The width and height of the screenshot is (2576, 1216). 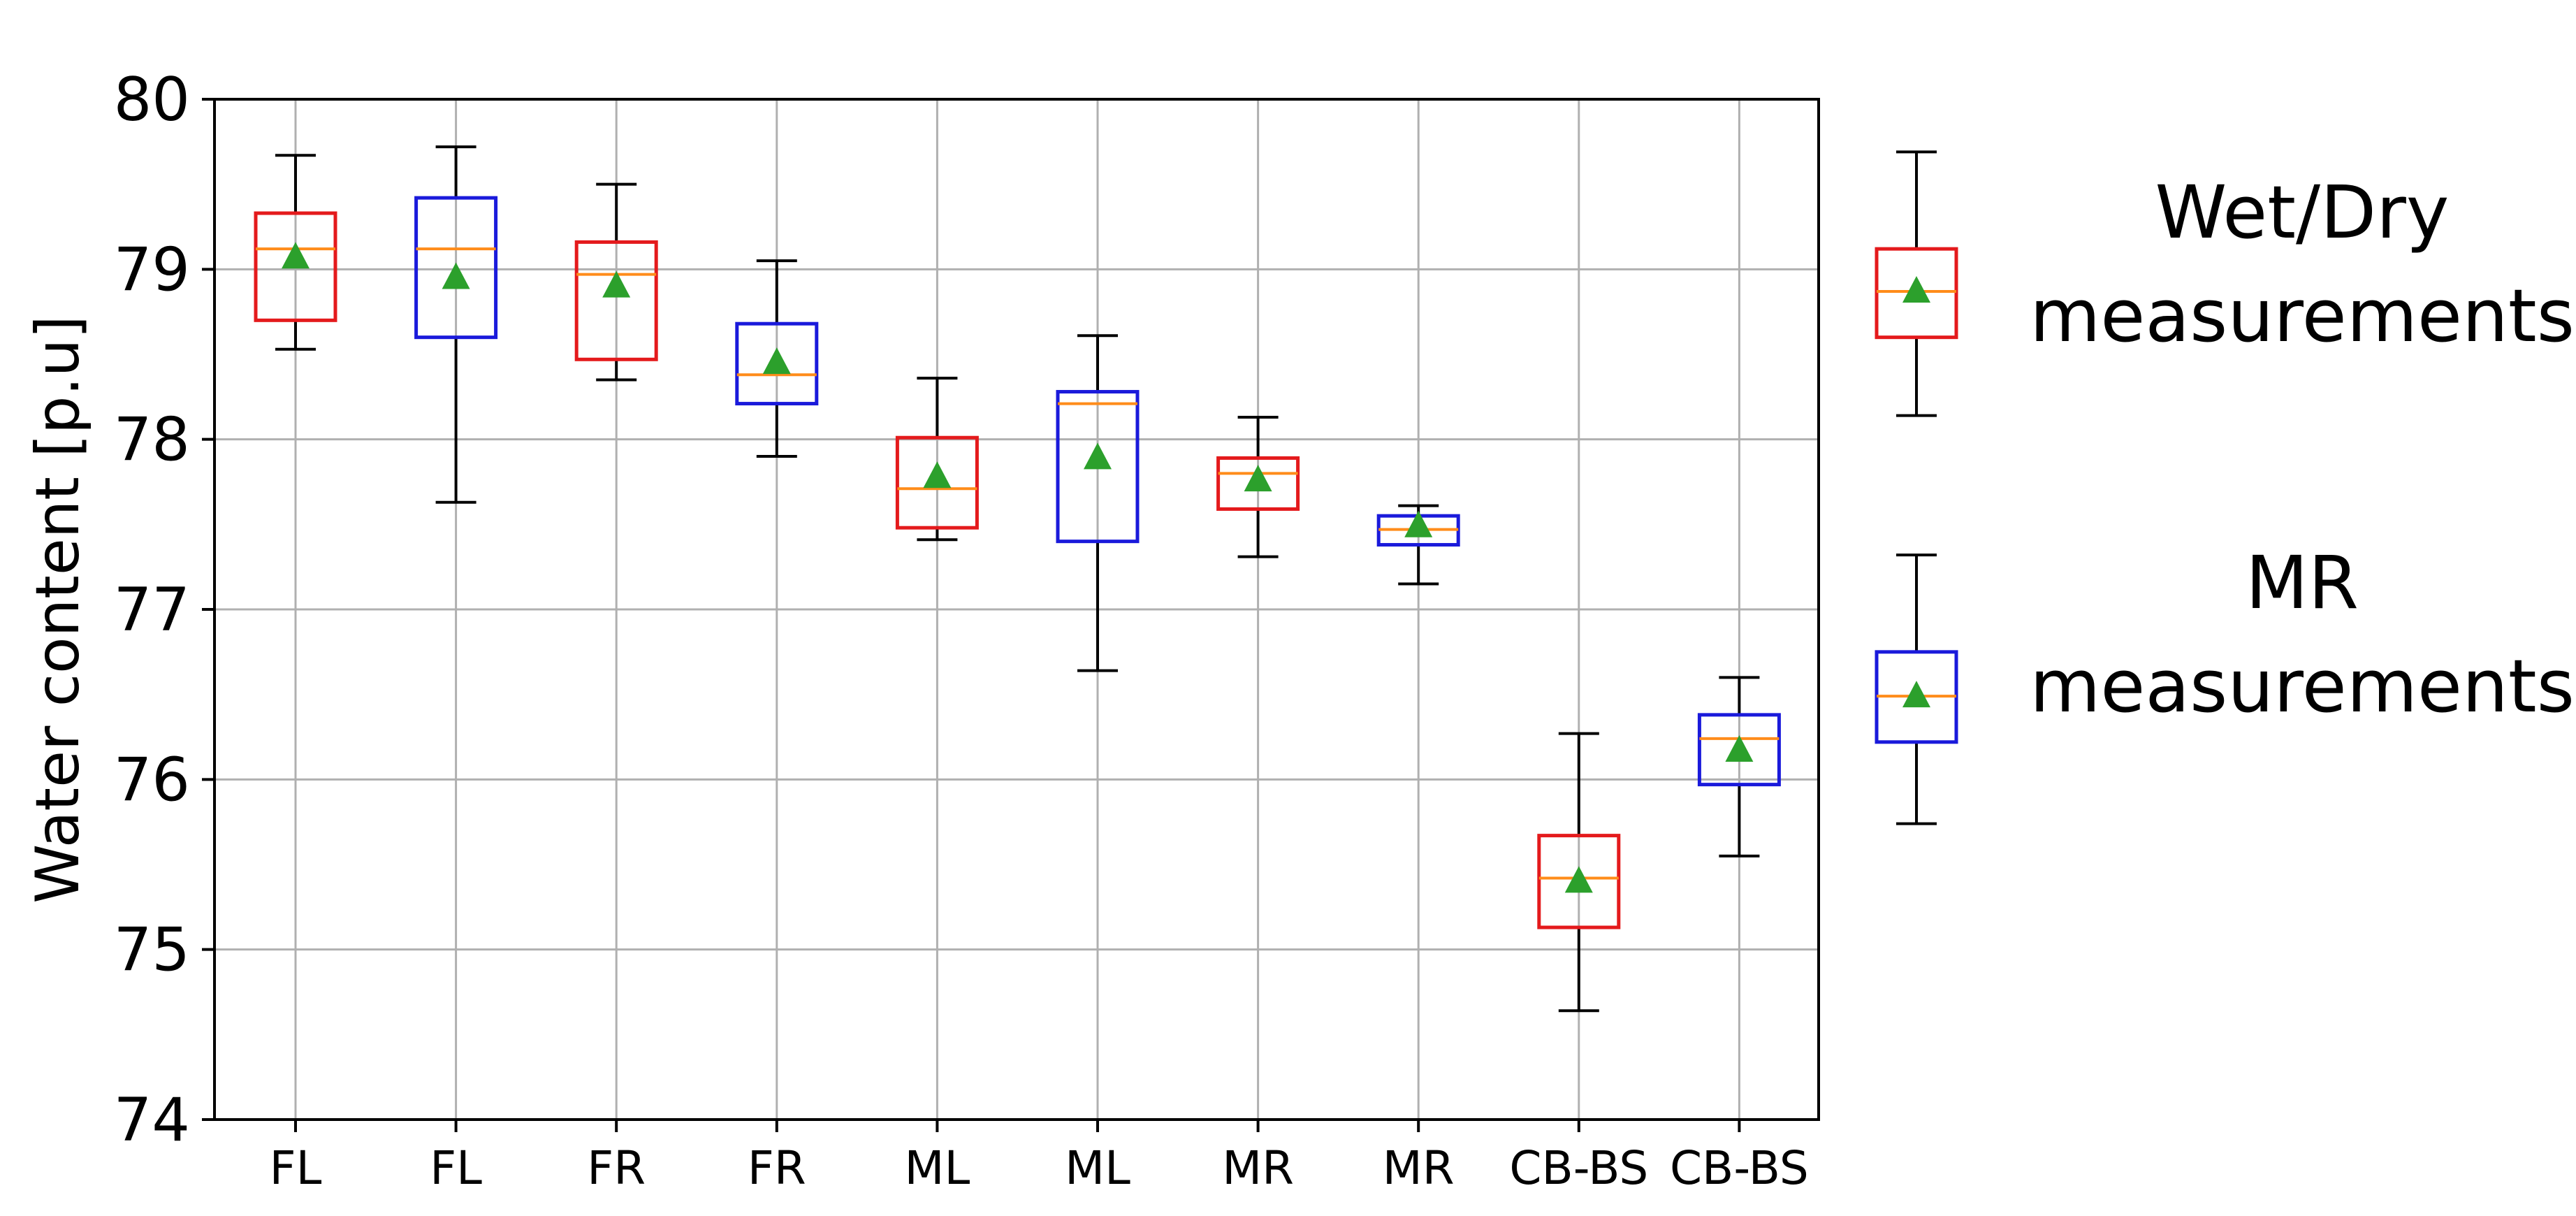 I want to click on box-fr-wetdry, so click(x=616, y=282).